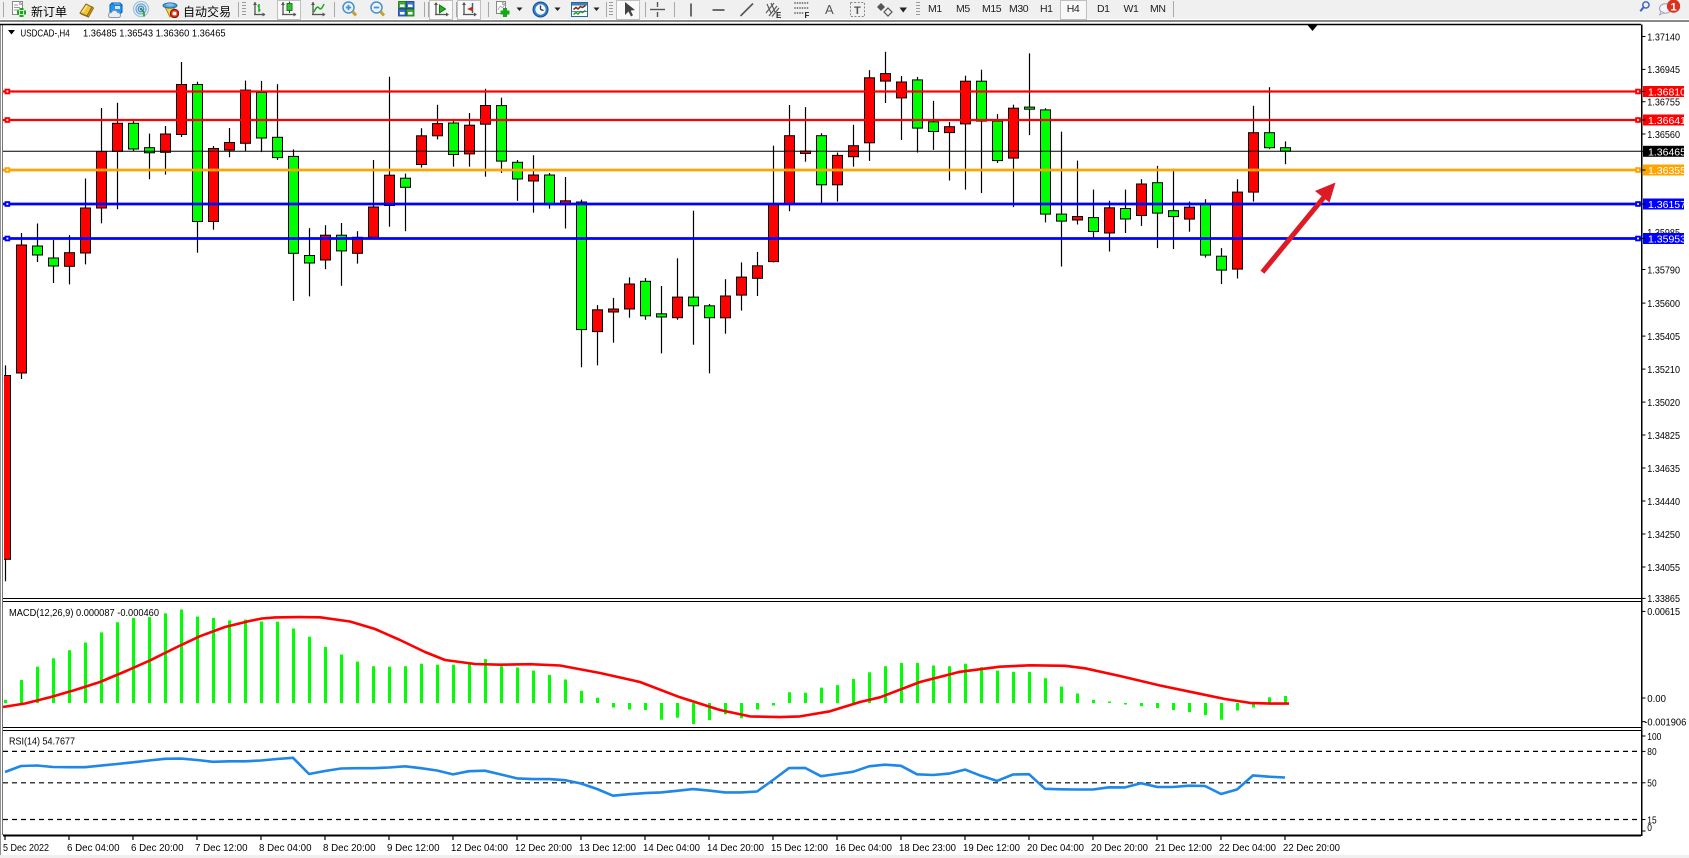 The height and width of the screenshot is (858, 1689). Describe the element at coordinates (26, 848) in the screenshot. I see `svg-text: 5 Dec 2022` at that location.